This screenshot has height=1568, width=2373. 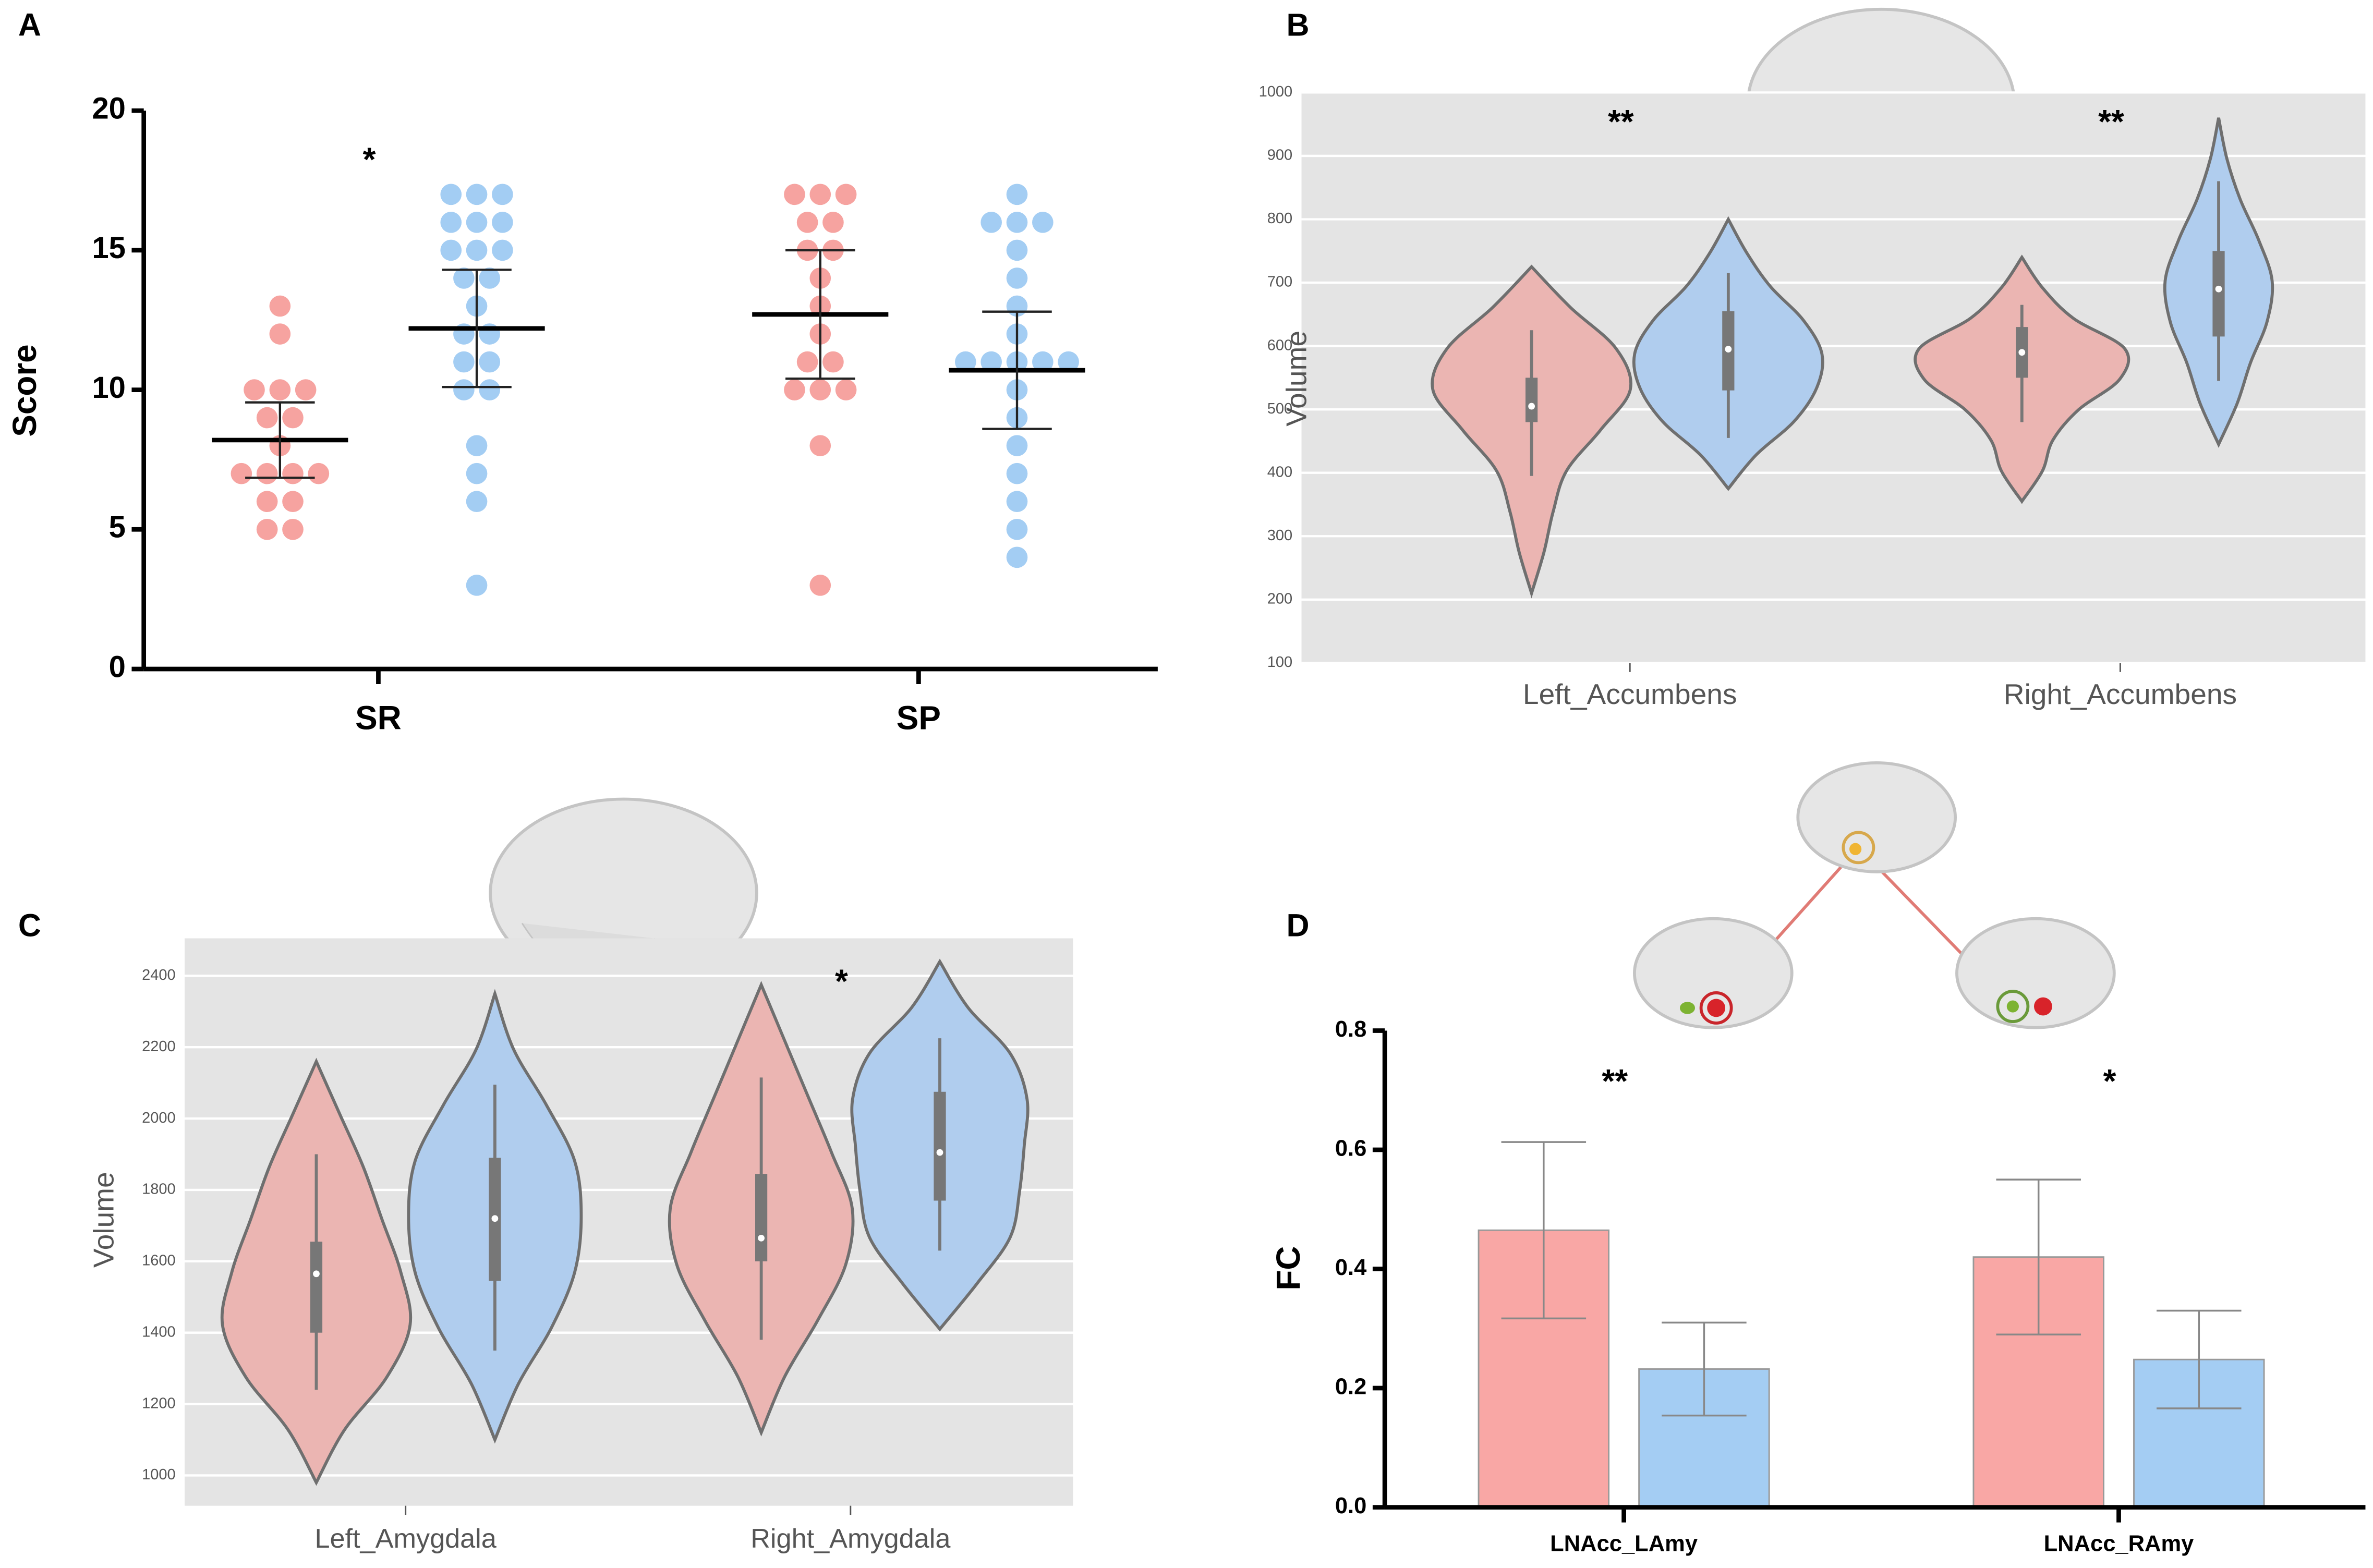 I want to click on brain-d, so click(x=1874, y=895).